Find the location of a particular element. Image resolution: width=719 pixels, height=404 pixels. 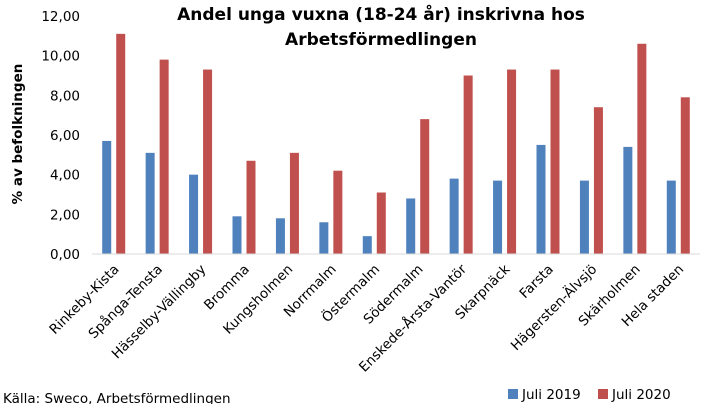

y-tick-label: 4,00 is located at coordinates (65, 176).